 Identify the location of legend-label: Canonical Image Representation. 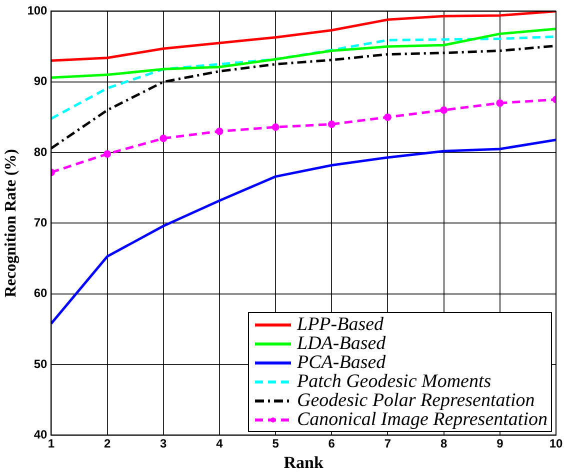
(422, 419).